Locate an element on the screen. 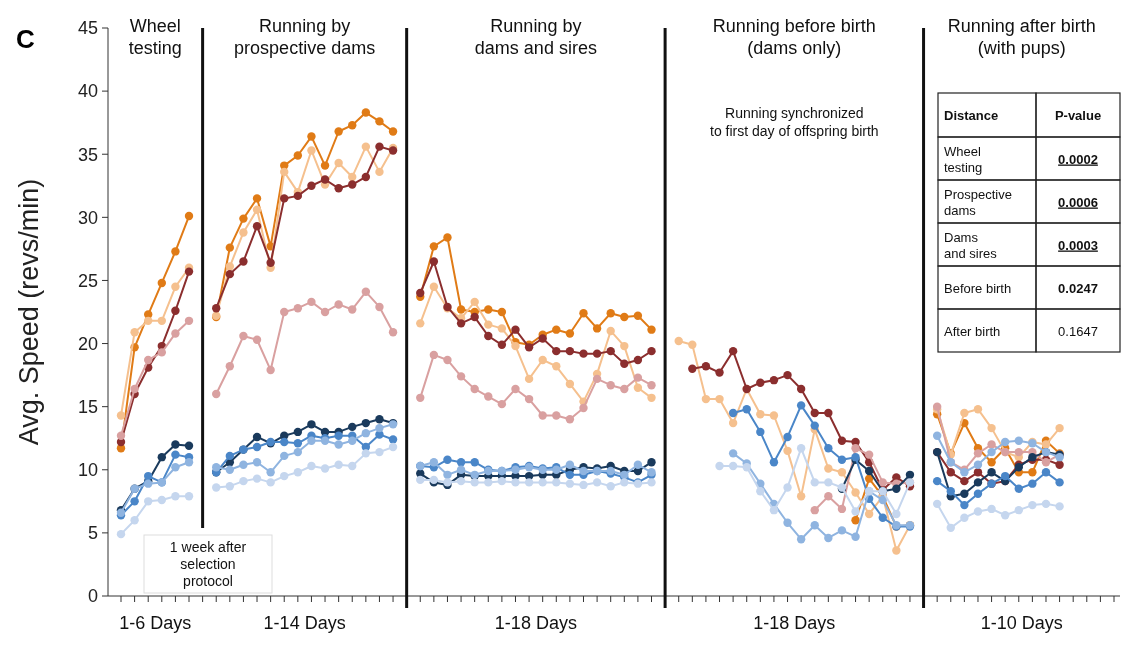 This screenshot has height=648, width=1131. y-tick-label: 35 is located at coordinates (87, 154).